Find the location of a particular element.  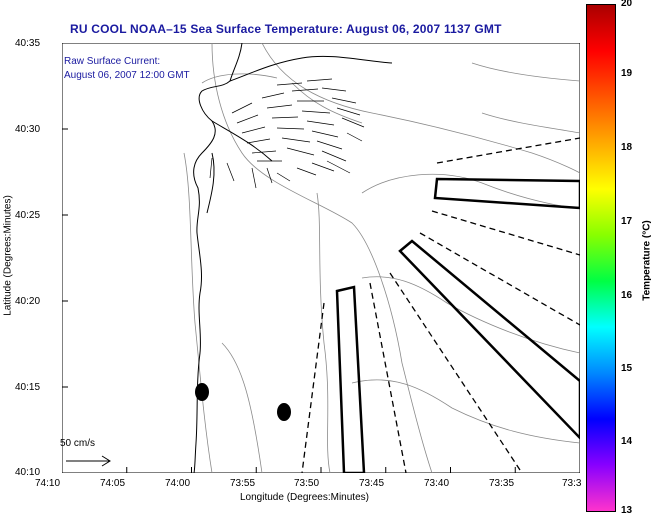

colorbar-tick-label: 19 is located at coordinates (627, 73).